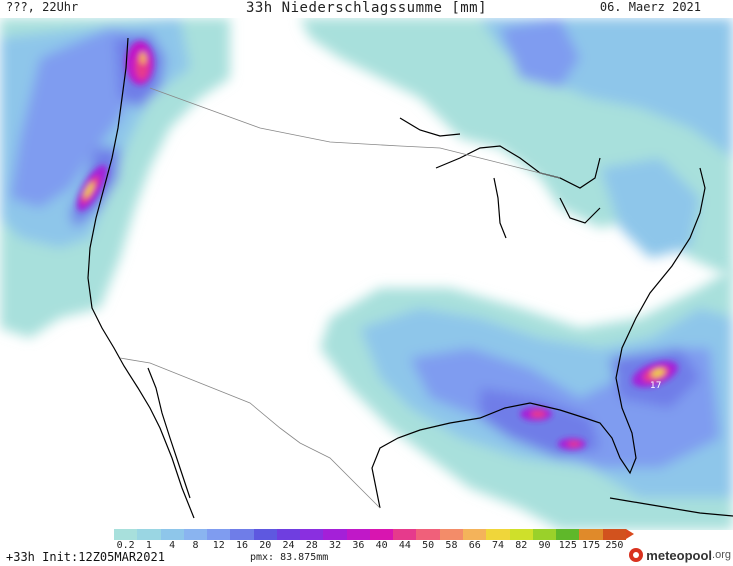 This screenshot has width=733, height=566. I want to click on color-scale-tick-label: 36, so click(358, 545).